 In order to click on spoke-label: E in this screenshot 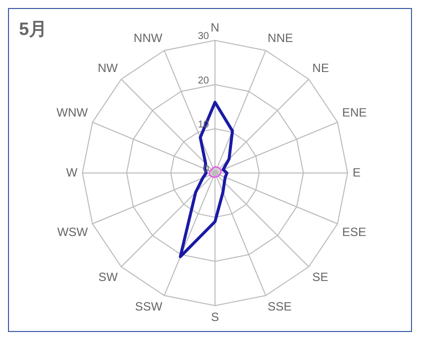, I will do `click(356, 172)`.